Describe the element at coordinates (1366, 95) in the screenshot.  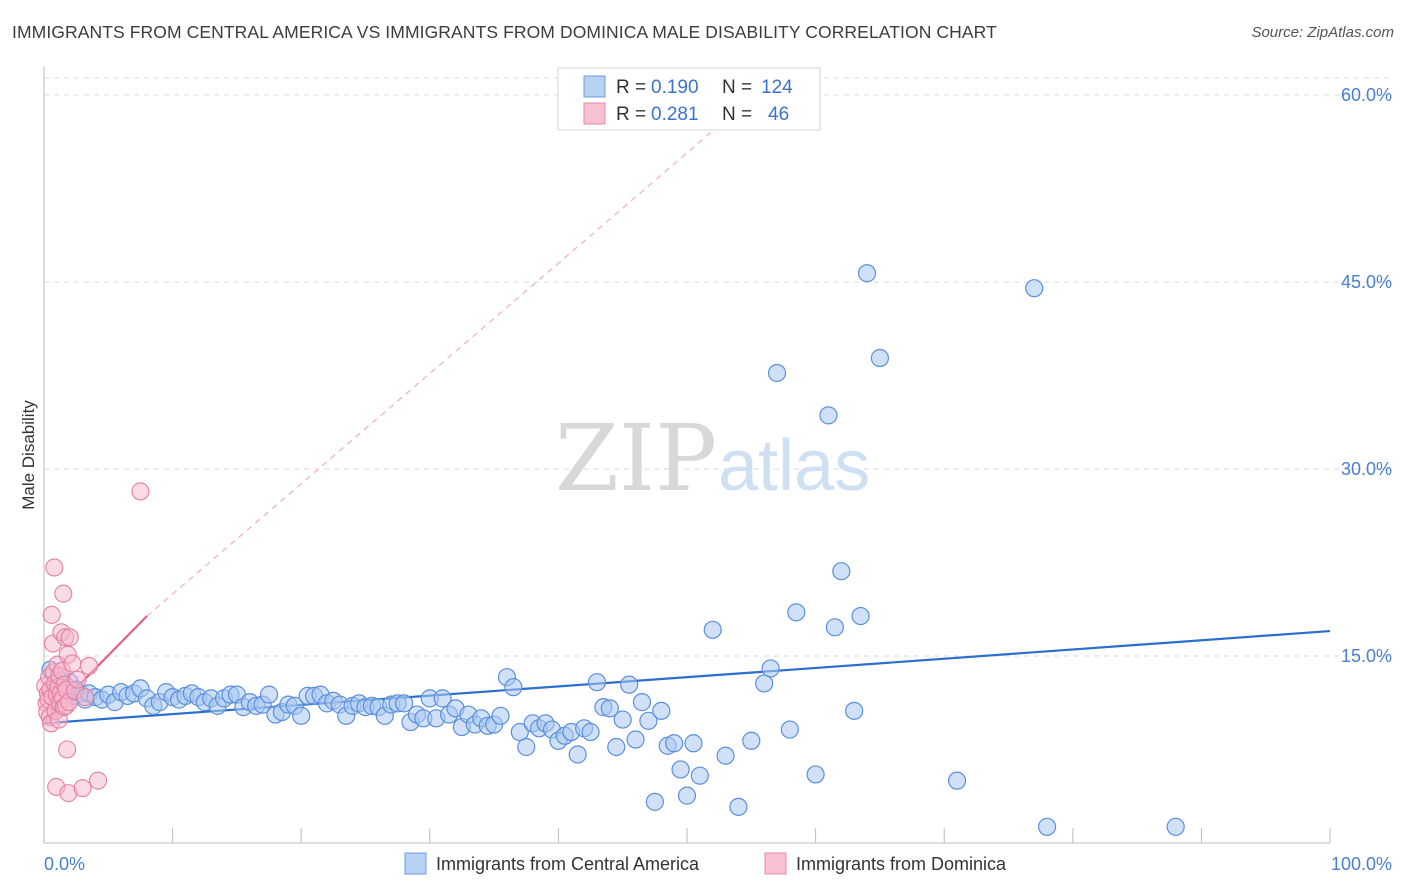
I see `y-tick-label: 60.0%` at that location.